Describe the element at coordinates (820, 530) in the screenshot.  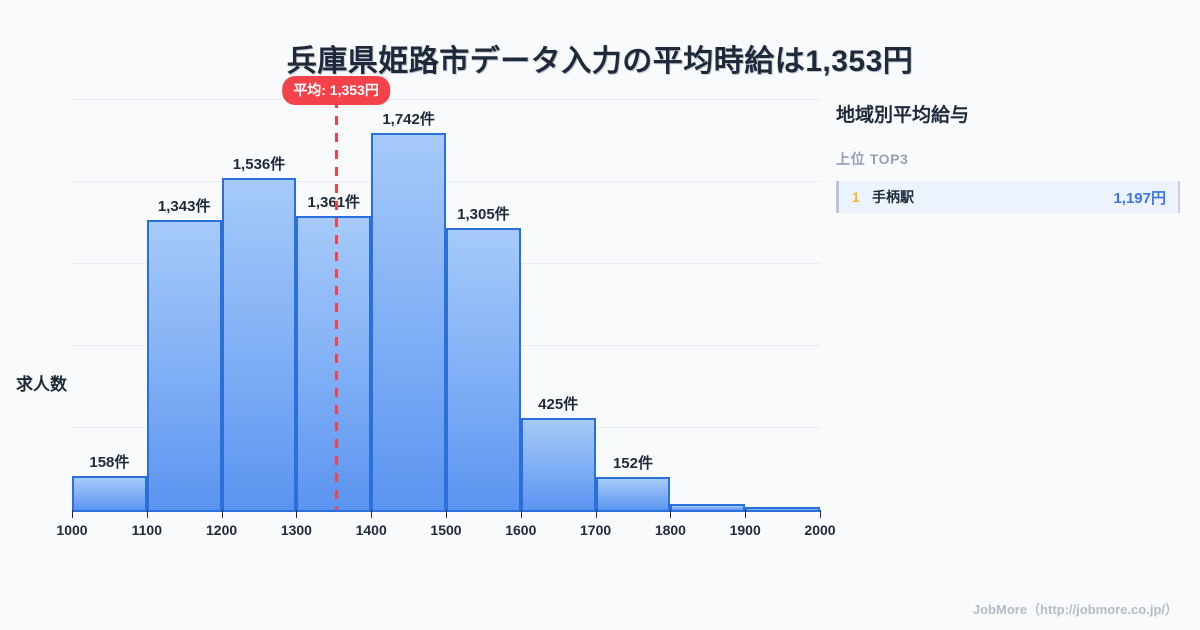
I see `x-axis-tick-label: 2000` at that location.